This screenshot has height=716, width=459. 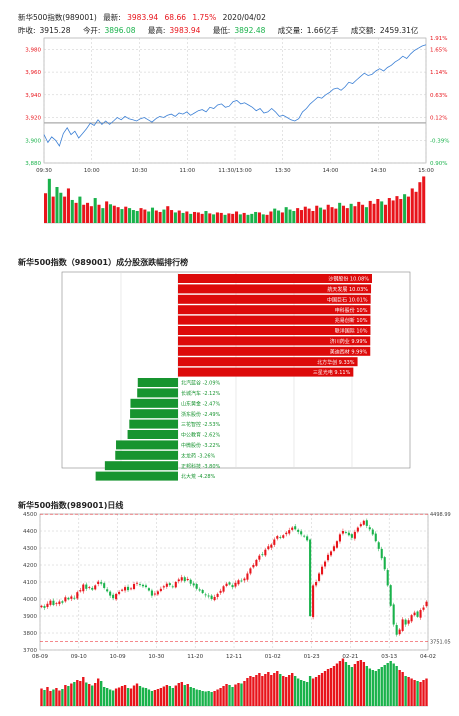 What do you see at coordinates (33, 164) in the screenshot?
I see `intraday-y-tick: 3,880` at bounding box center [33, 164].